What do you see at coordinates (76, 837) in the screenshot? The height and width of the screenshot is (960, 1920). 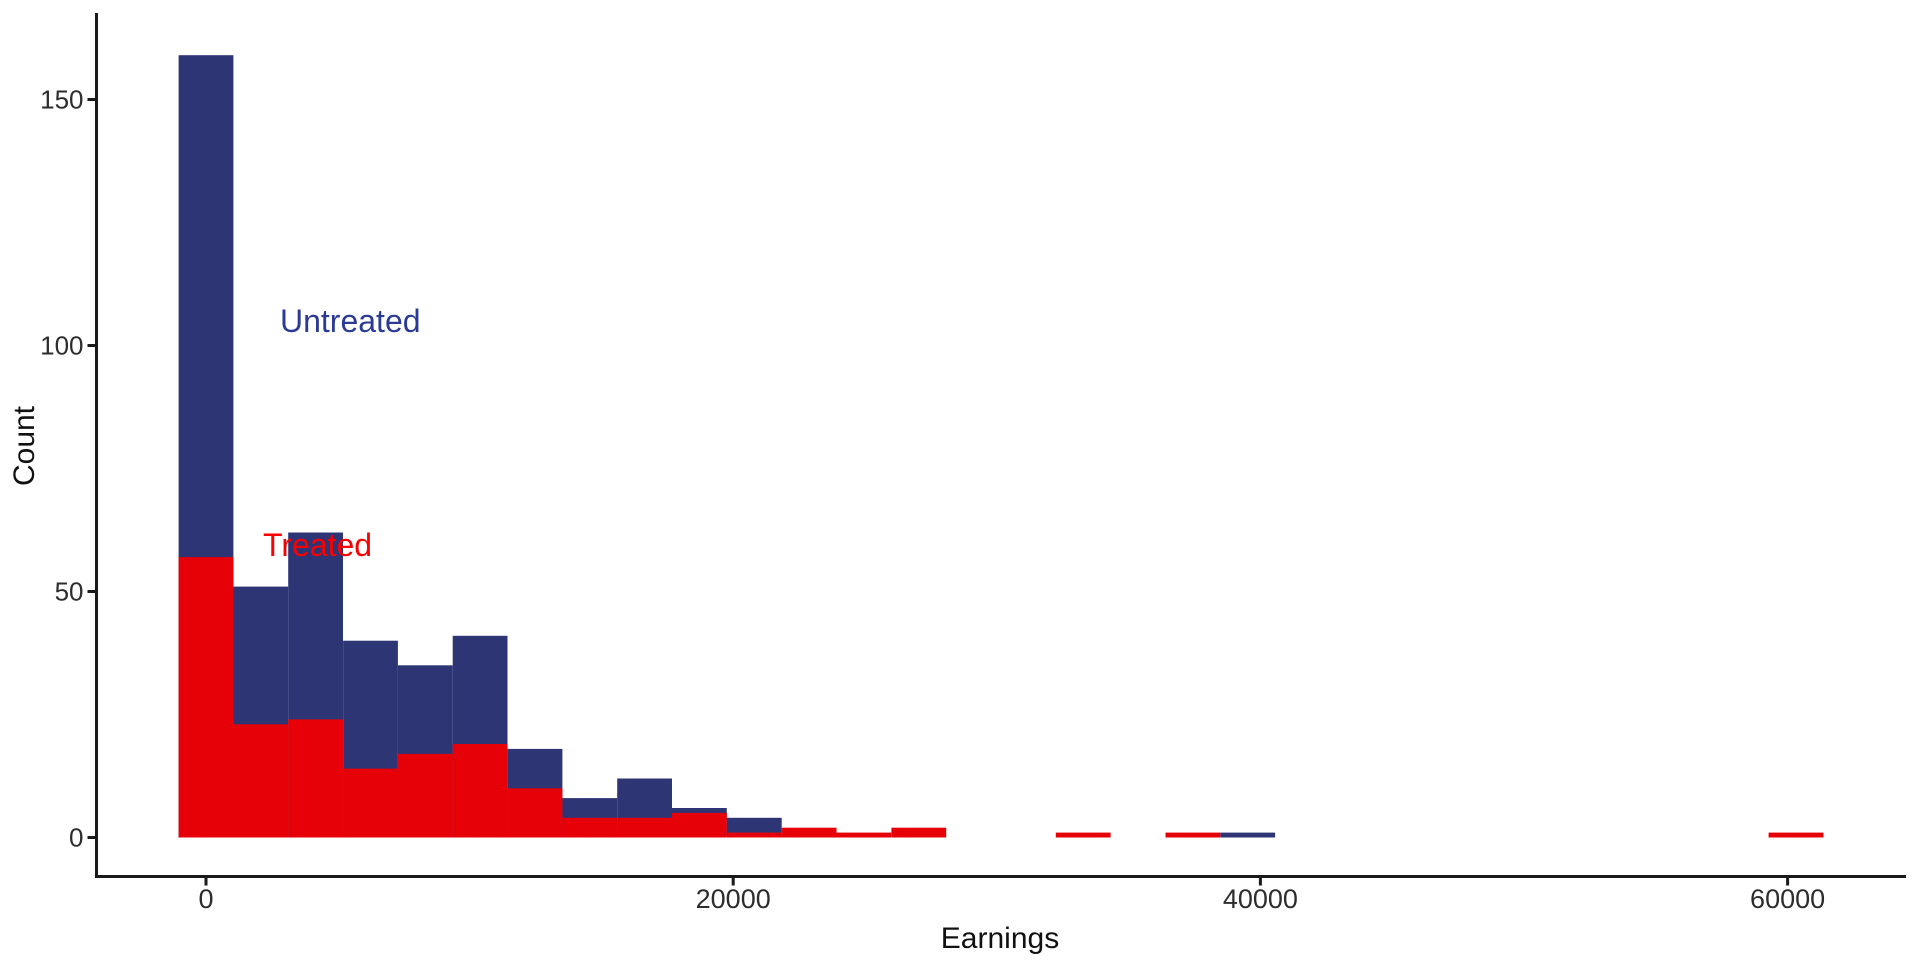 I see `y-tick-label: 0` at bounding box center [76, 837].